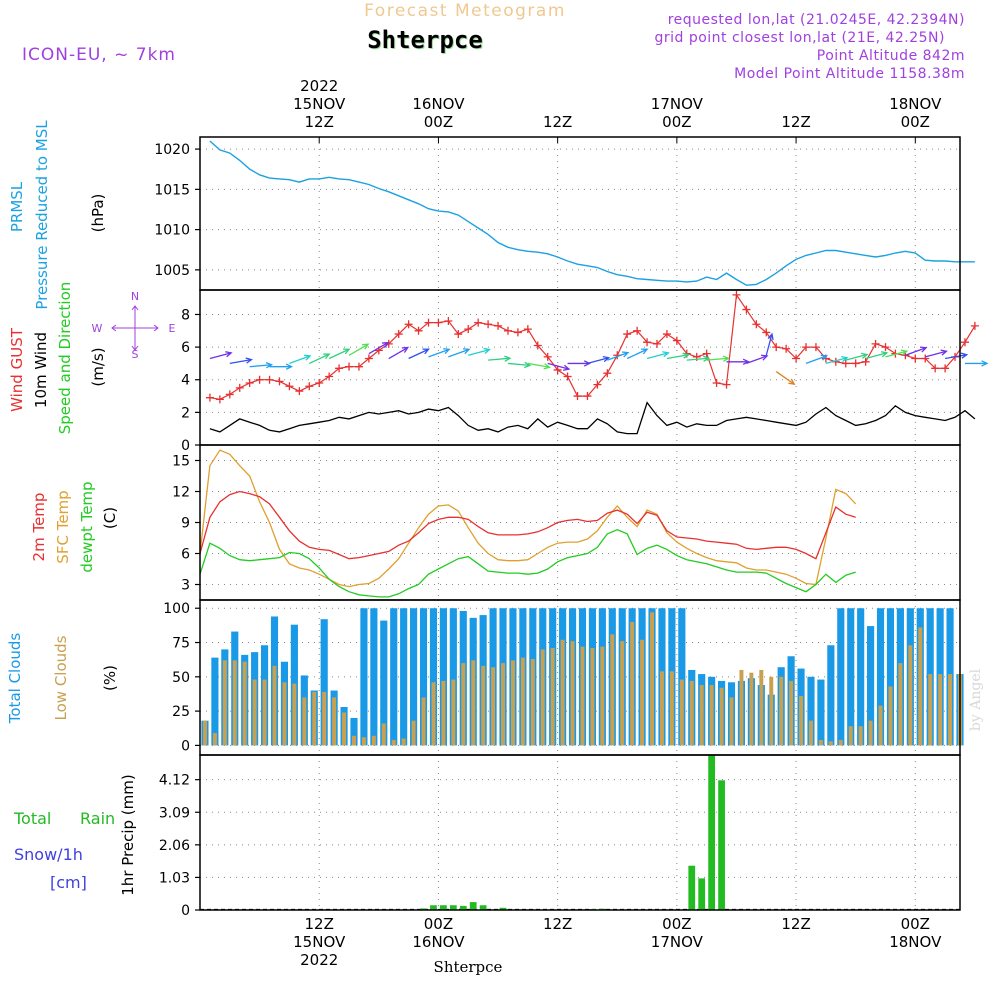 Image resolution: width=1000 pixels, height=1000 pixels. What do you see at coordinates (172, 328) in the screenshot?
I see `compass-e: E` at bounding box center [172, 328].